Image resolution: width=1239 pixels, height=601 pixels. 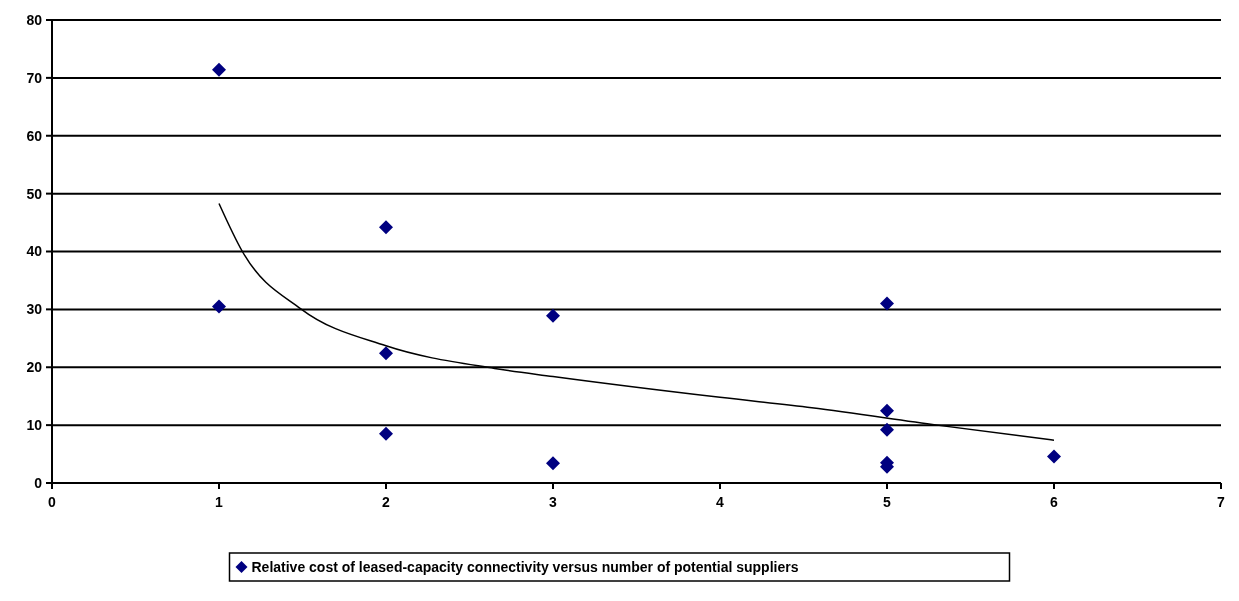 What do you see at coordinates (1054, 502) in the screenshot?
I see `x-tick-label: 6` at bounding box center [1054, 502].